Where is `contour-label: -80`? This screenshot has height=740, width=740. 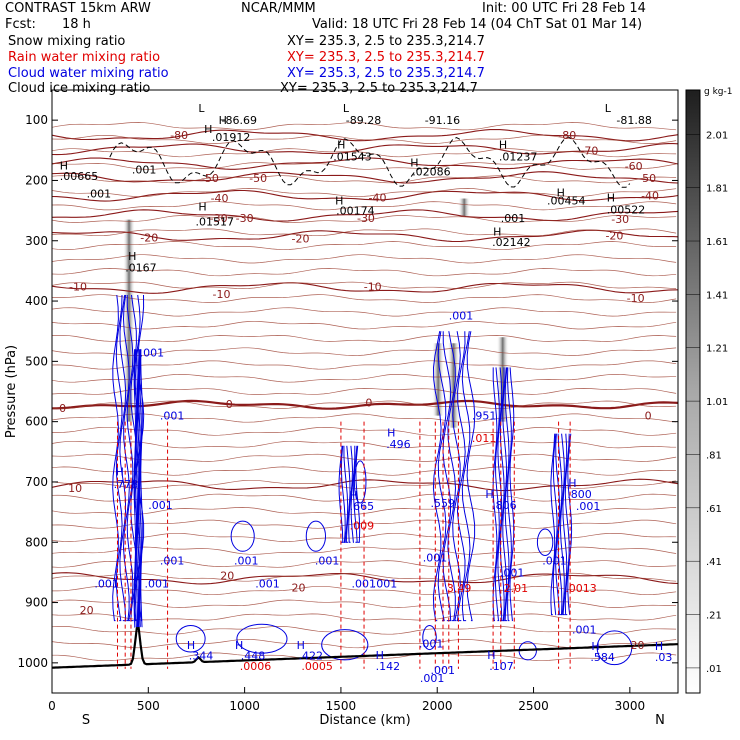 contour-label: -80 is located at coordinates (567, 135).